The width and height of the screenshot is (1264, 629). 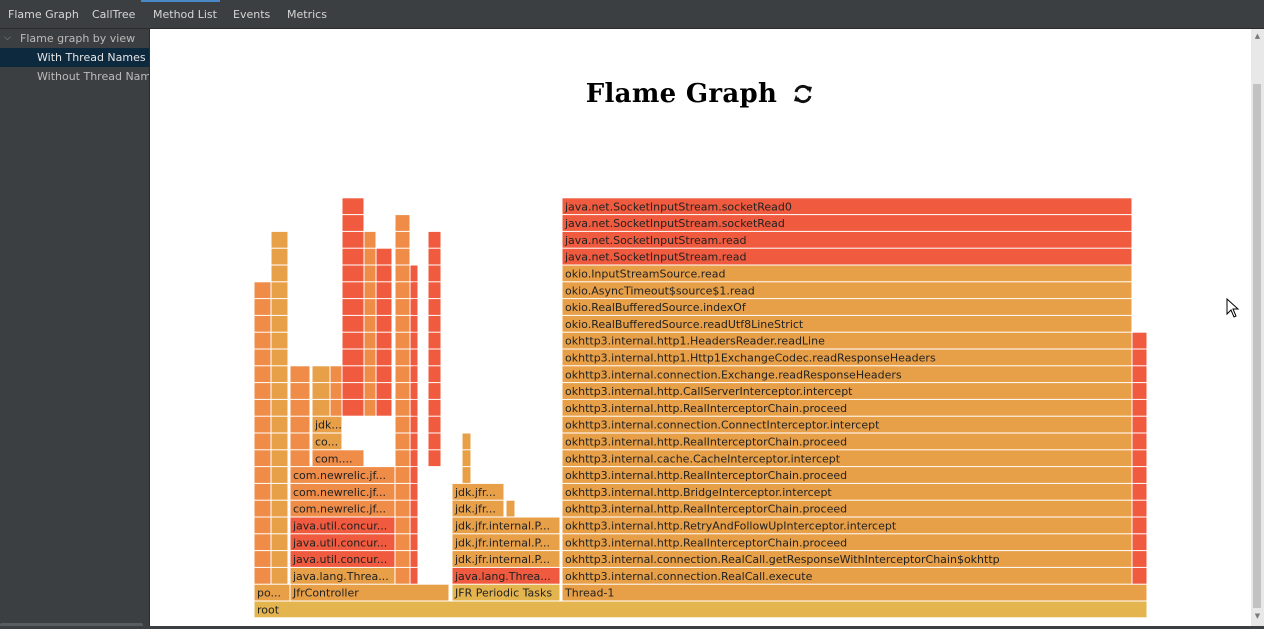 I want to click on refresh-icon, so click(x=803, y=96).